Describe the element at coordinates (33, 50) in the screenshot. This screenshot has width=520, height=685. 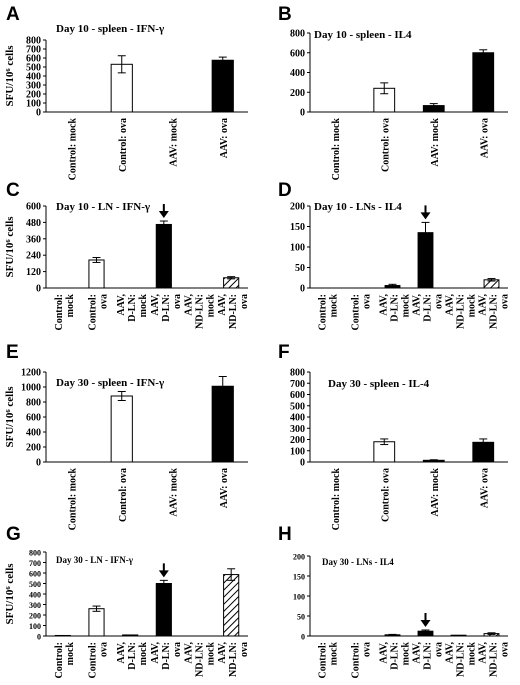
I see `y-tick-label: 700` at that location.